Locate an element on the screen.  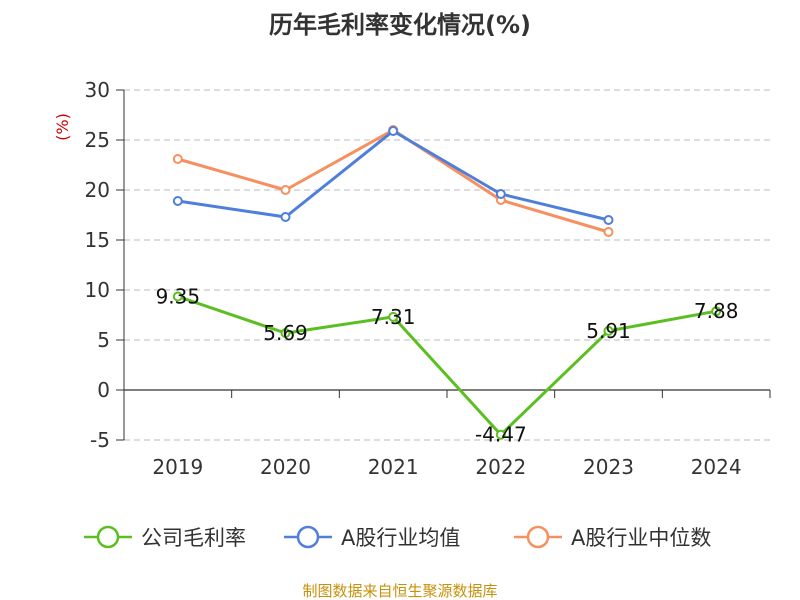
data-label: 7.31 is located at coordinates (393, 317).